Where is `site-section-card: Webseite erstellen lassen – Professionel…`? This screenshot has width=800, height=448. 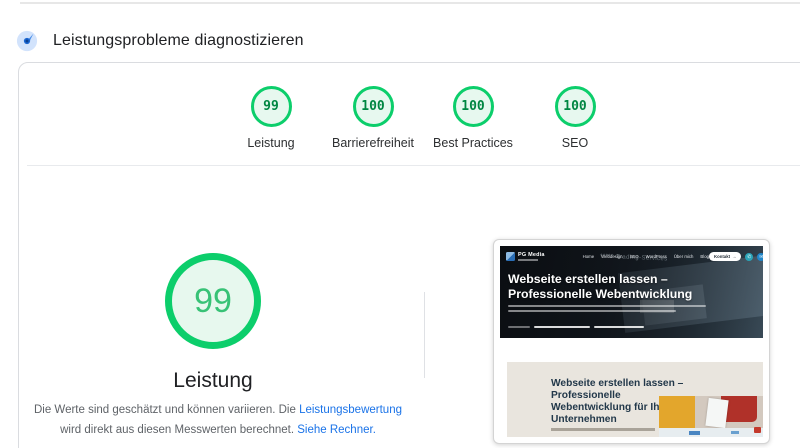
site-section-card: Webseite erstellen lassen – Professionel… is located at coordinates (635, 399).